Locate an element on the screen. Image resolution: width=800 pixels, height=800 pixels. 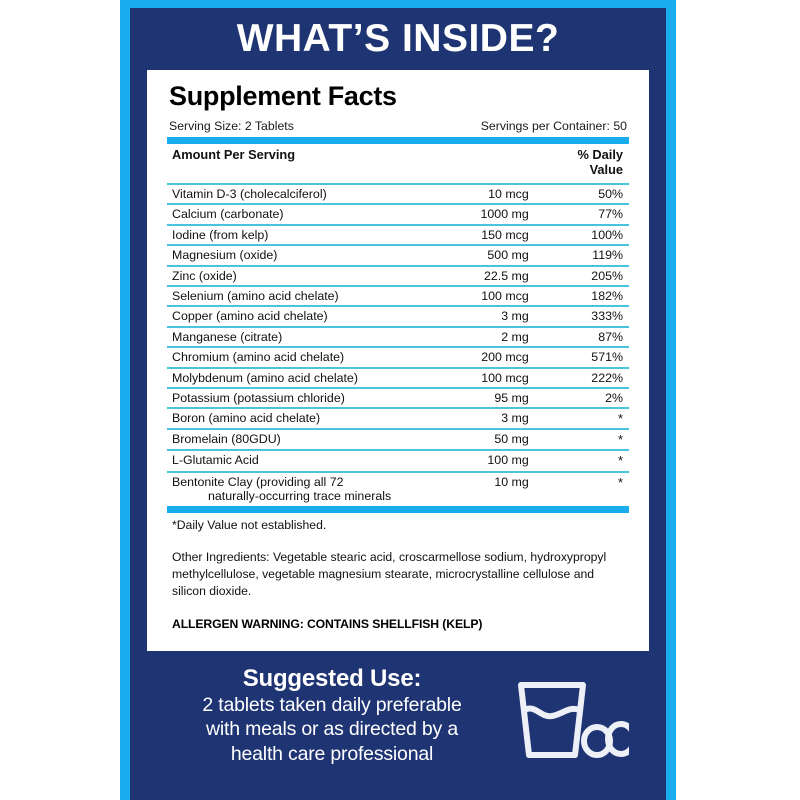
nutrient-name: Boron (amino acid chelate) is located at coordinates (246, 418).